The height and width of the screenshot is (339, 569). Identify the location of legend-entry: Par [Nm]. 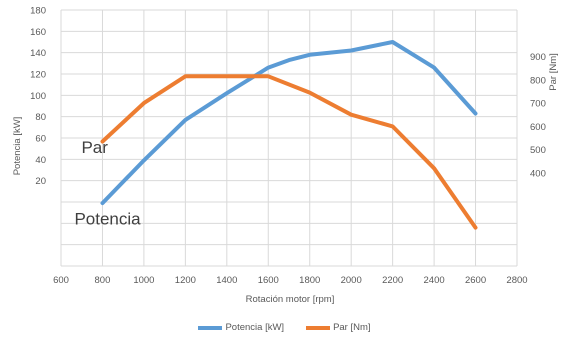
(338, 327).